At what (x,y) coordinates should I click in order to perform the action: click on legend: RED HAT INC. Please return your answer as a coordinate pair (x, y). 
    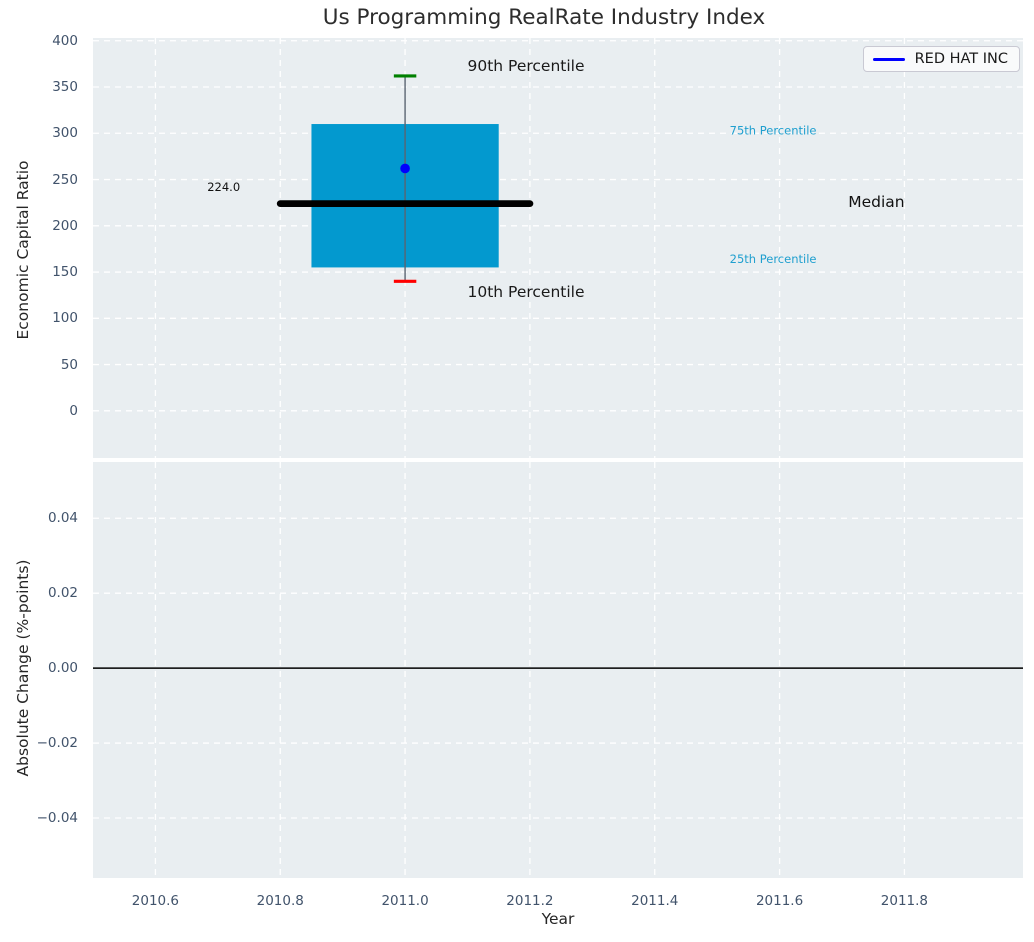
    Looking at the image, I should click on (941, 59).